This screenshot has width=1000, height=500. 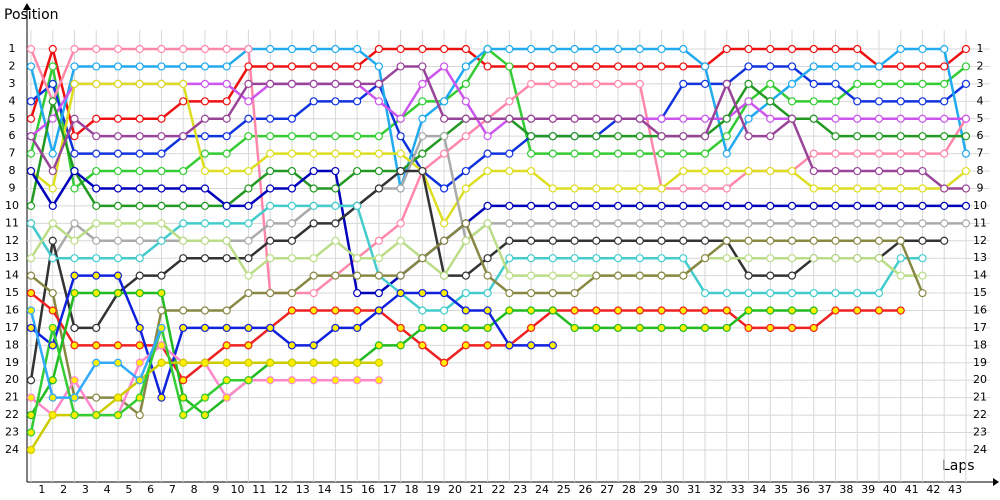 What do you see at coordinates (980, 344) in the screenshot?
I see `y-tick-label: 18` at bounding box center [980, 344].